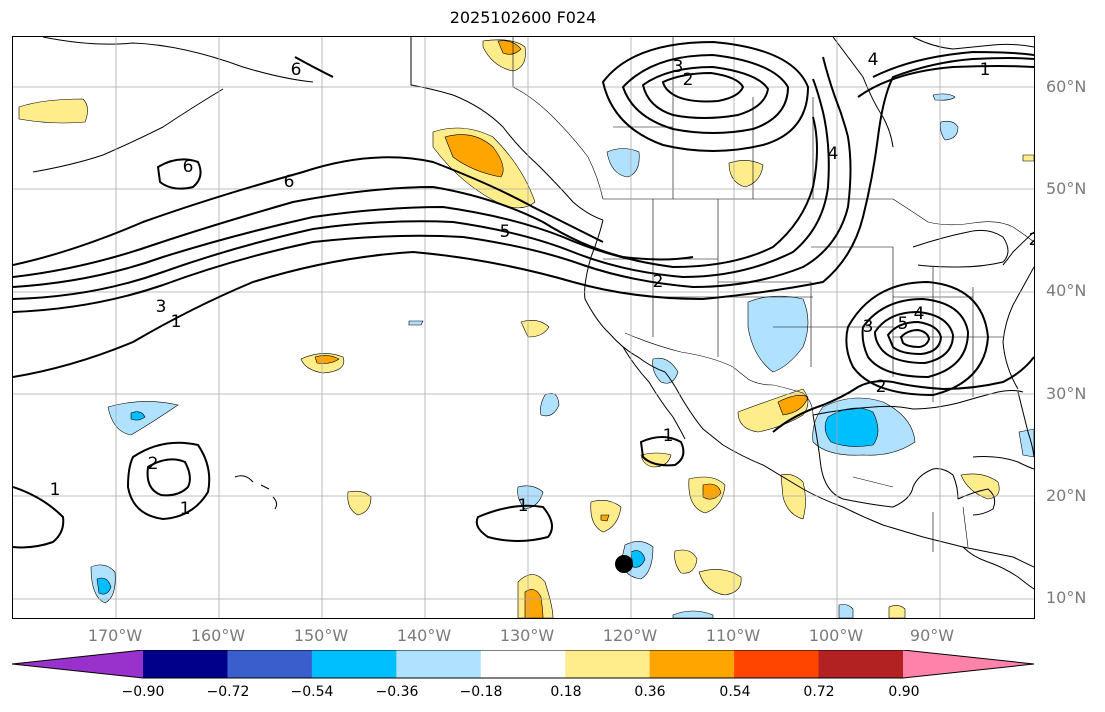 The width and height of the screenshot is (1105, 712). I want to click on coast-aleutians, so click(128, 130).